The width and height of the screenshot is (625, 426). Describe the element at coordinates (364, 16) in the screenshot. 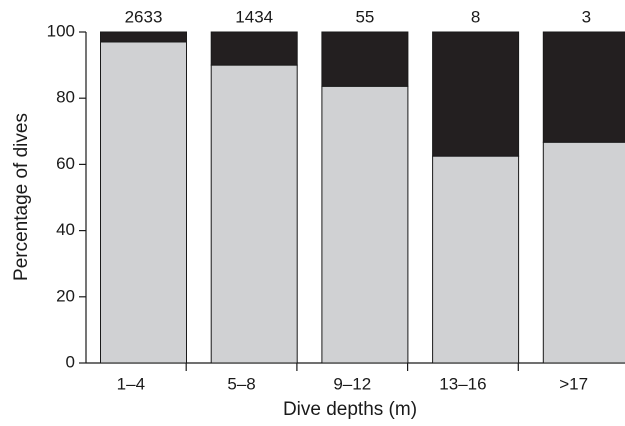

I see `total-label: 55` at that location.